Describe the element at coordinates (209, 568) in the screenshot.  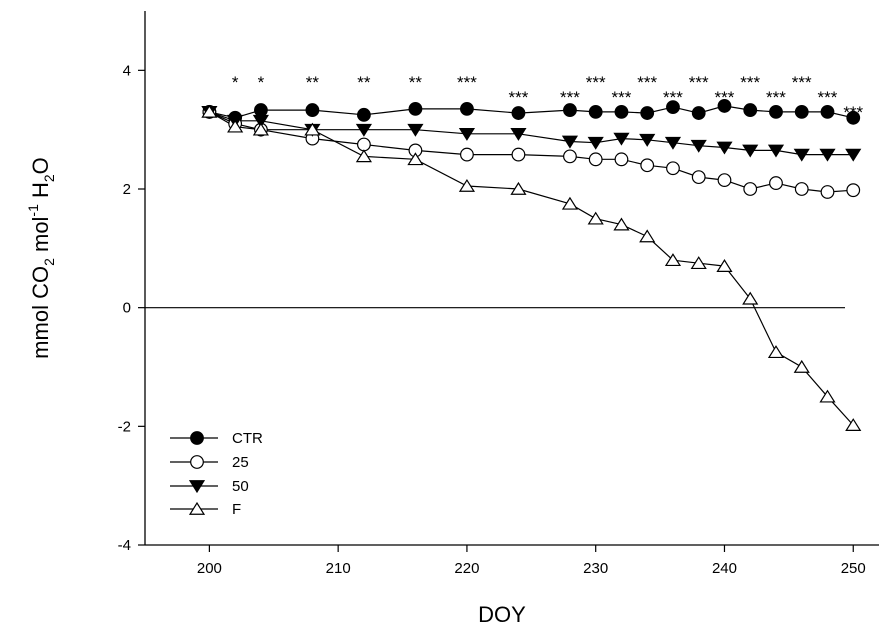
I see `x-tick-label: 200` at that location.